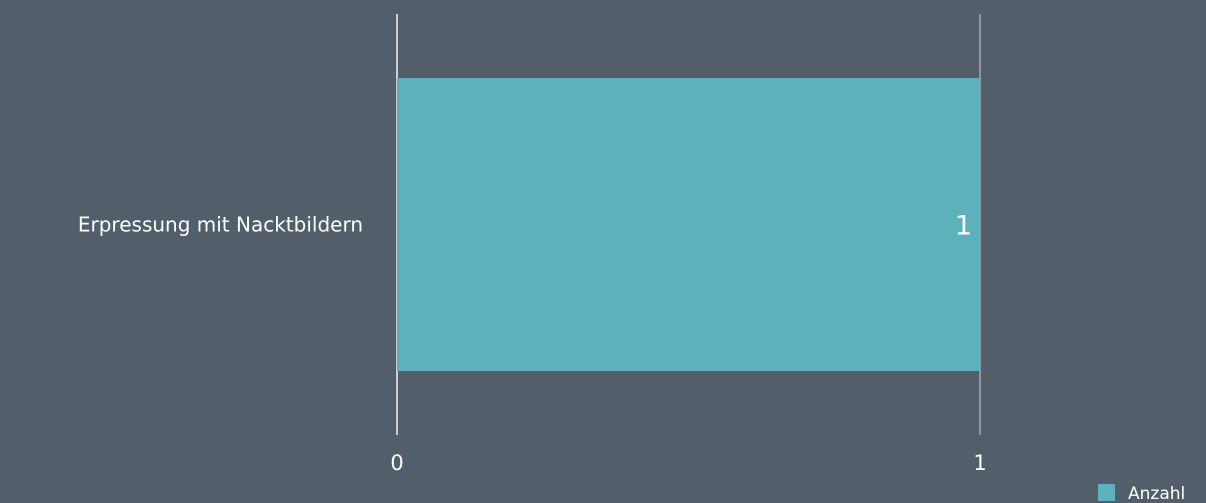 The width and height of the screenshot is (1206, 503). I want to click on legend-label-0: Anzahl, so click(1156, 493).